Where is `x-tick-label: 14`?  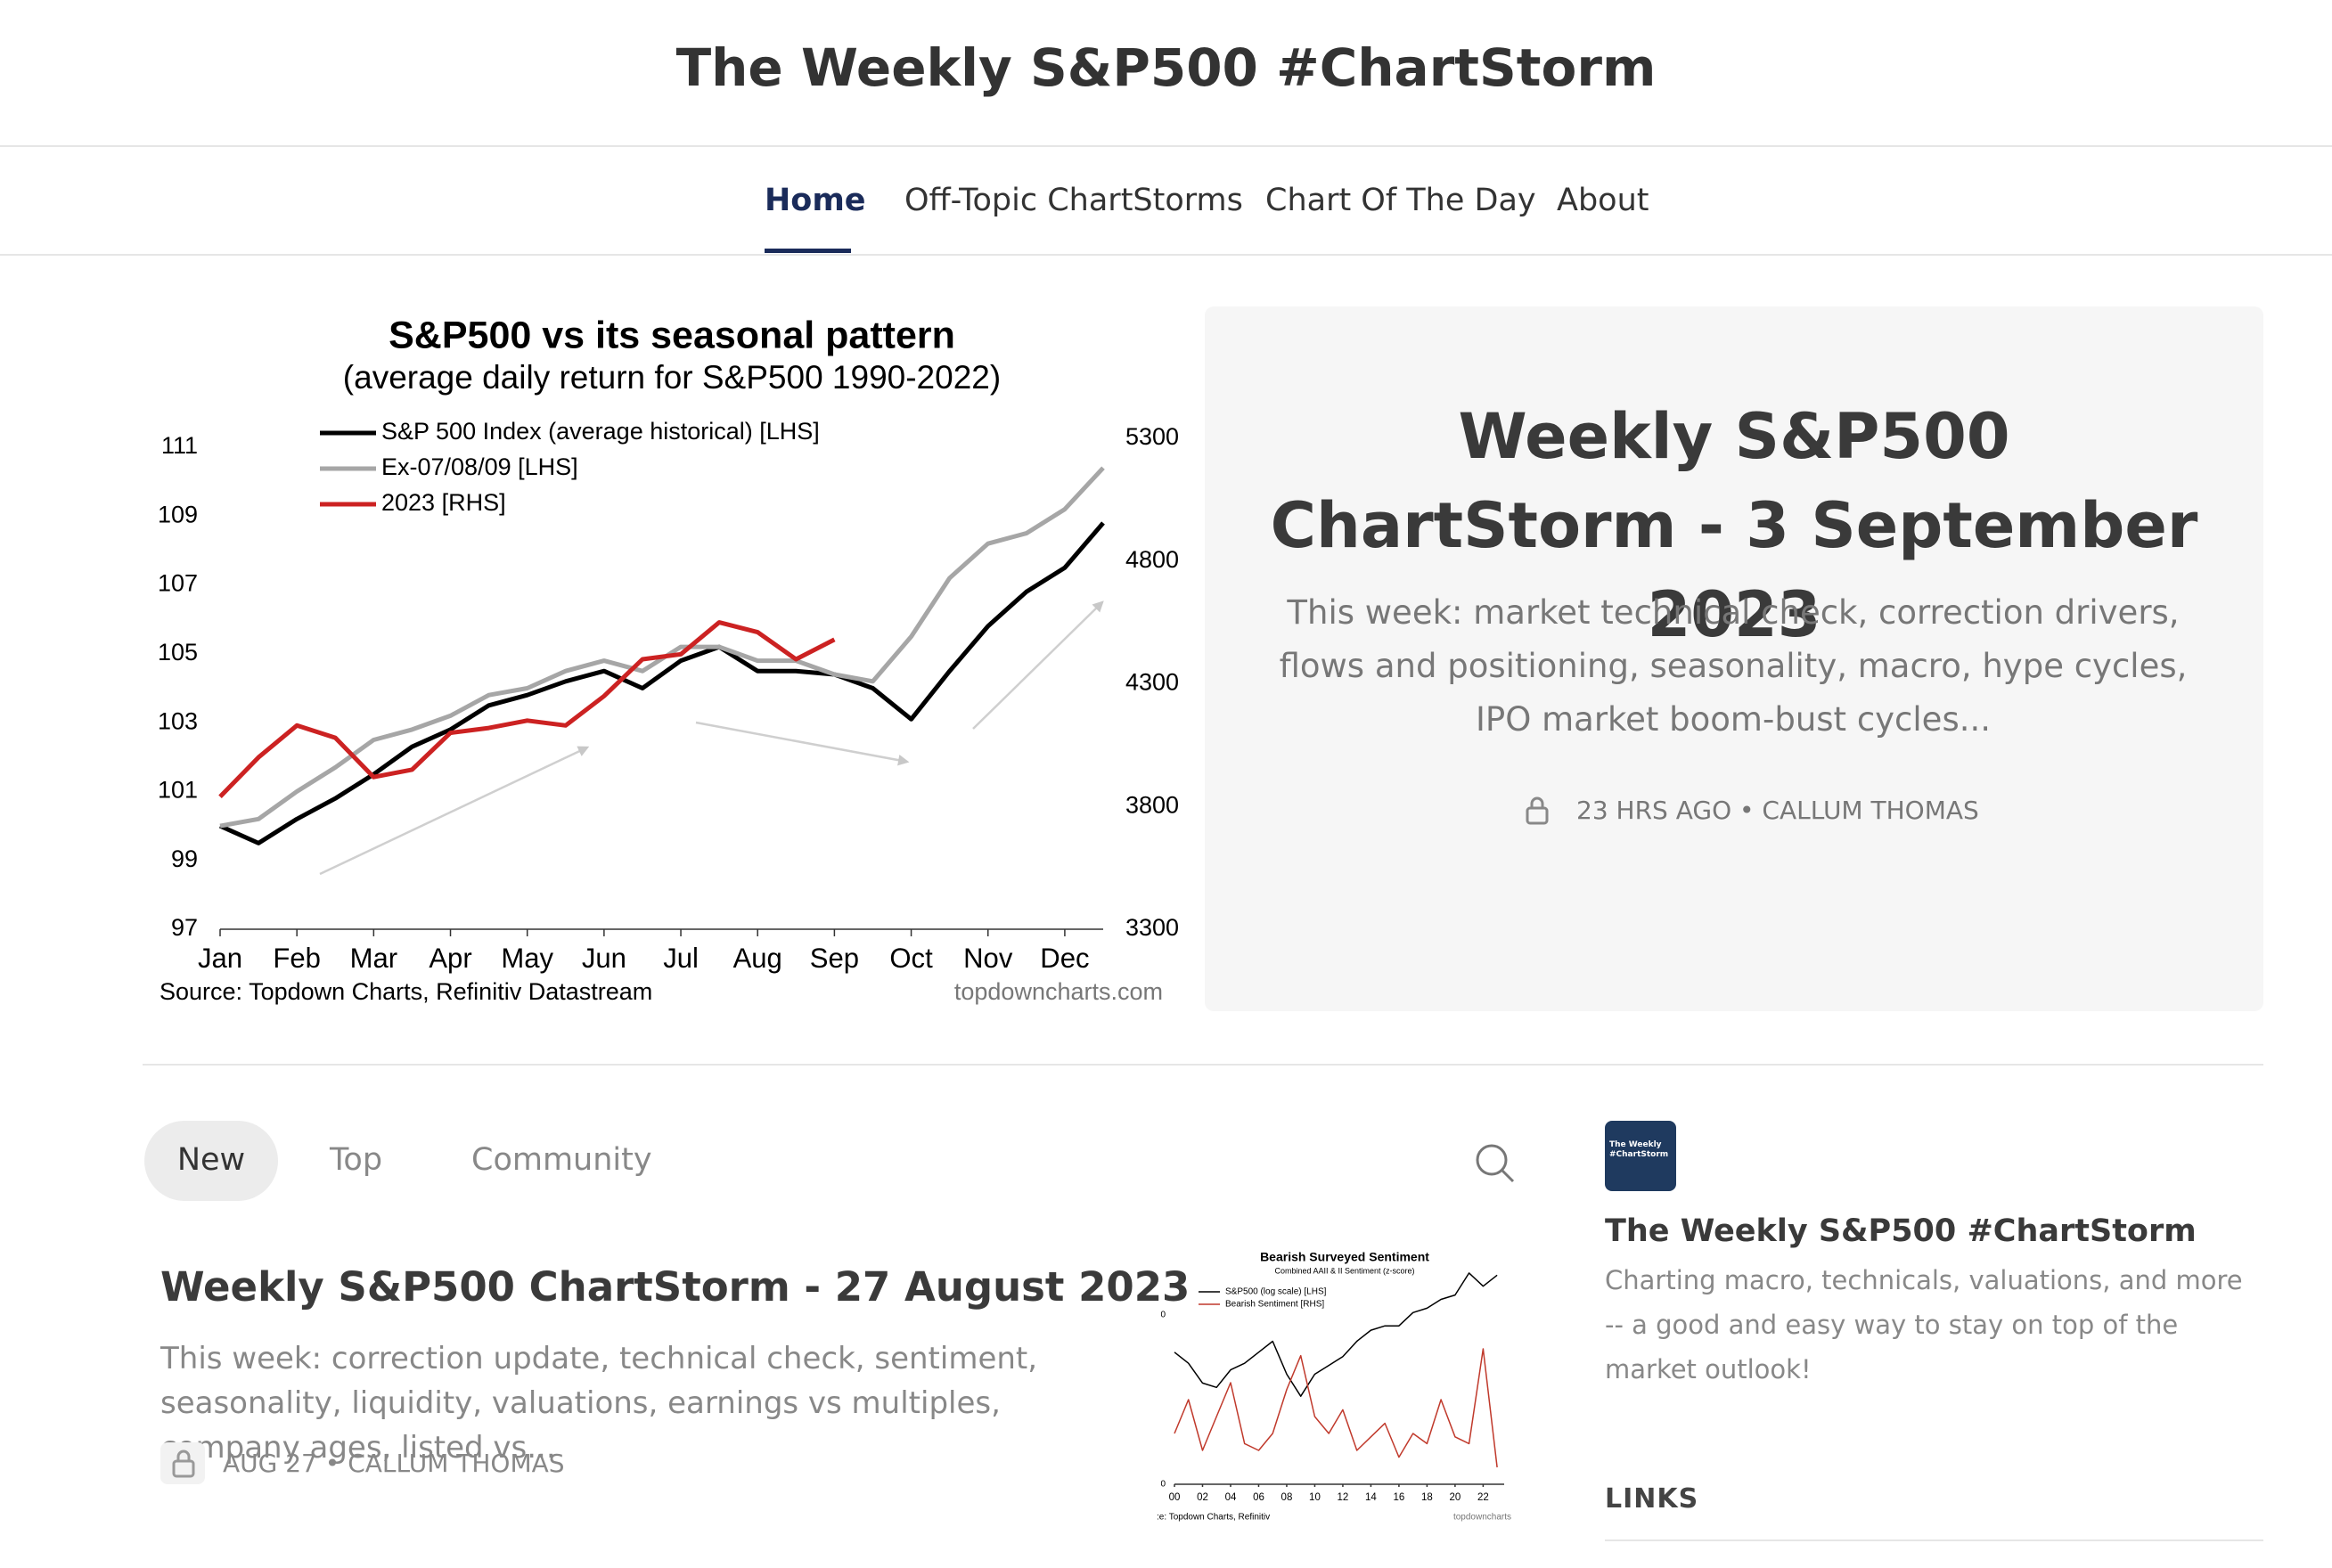
x-tick-label: 14 is located at coordinates (1371, 1497).